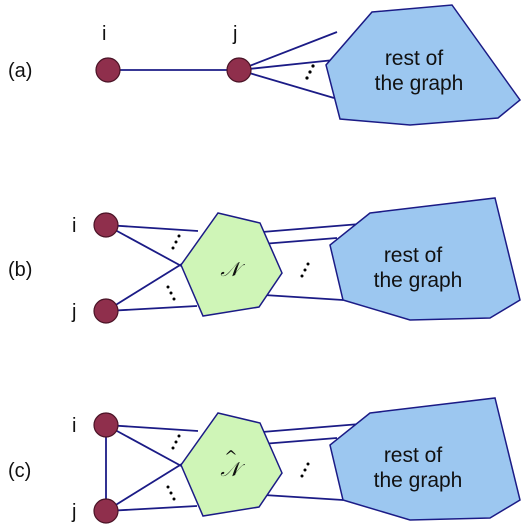 The image size is (523, 529). What do you see at coordinates (20, 71) in the screenshot?
I see `panel-a-label: (a)` at bounding box center [20, 71].